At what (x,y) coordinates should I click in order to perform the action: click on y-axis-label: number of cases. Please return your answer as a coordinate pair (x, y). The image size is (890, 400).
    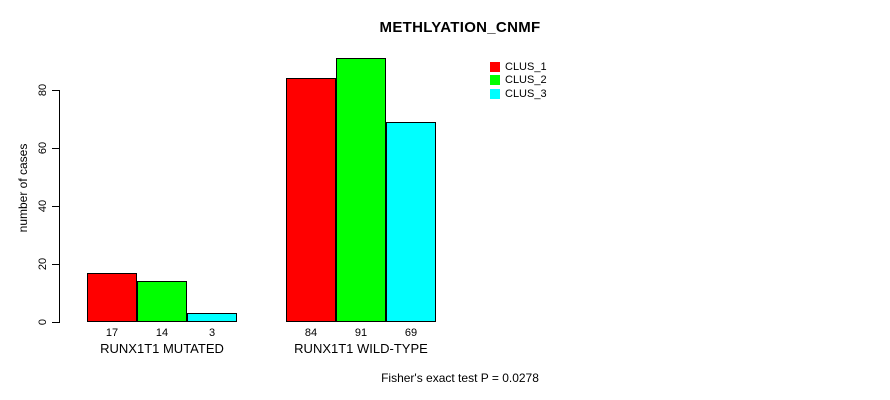
    Looking at the image, I should click on (23, 188).